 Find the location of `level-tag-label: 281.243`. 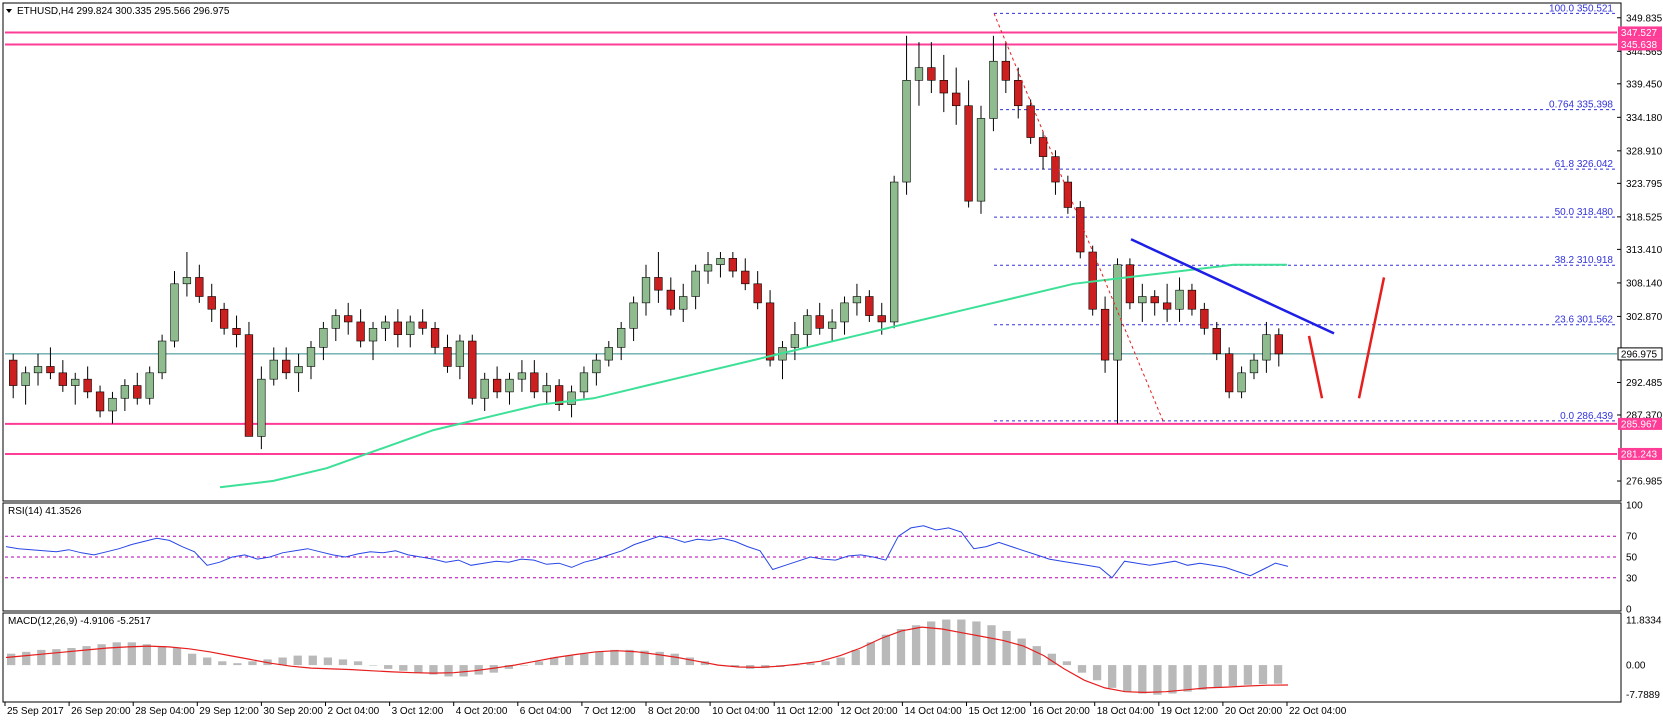

level-tag-label: 281.243 is located at coordinates (1639, 454).